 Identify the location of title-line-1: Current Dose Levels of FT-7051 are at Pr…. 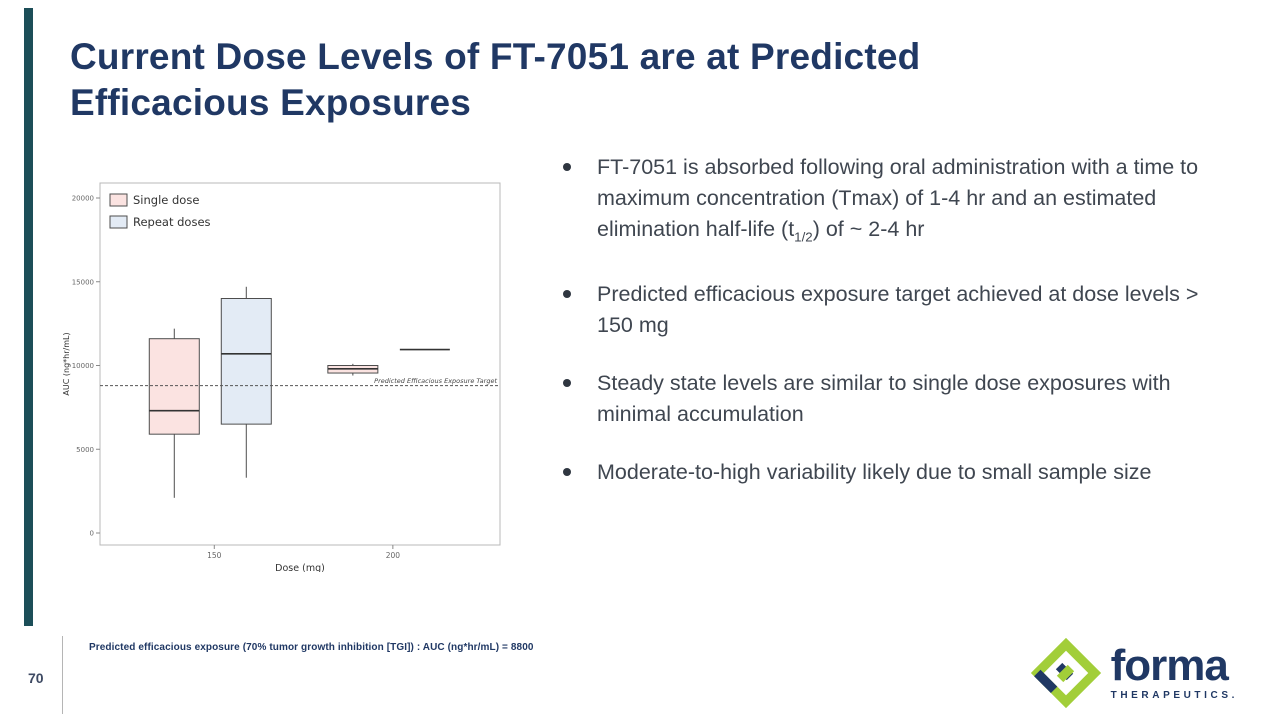
(495, 56).